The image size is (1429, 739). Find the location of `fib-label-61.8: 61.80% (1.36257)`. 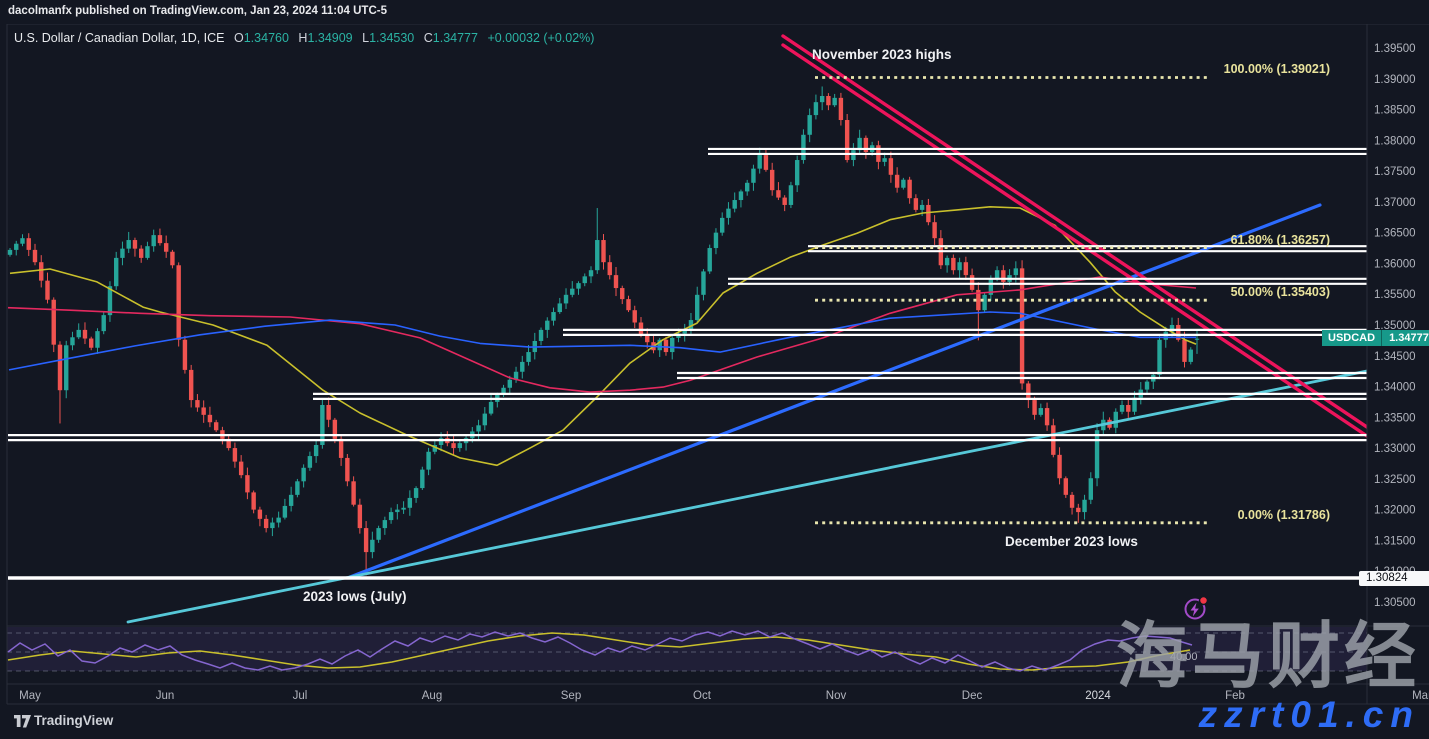

fib-label-61.8: 61.80% (1.36257) is located at coordinates (1280, 239).